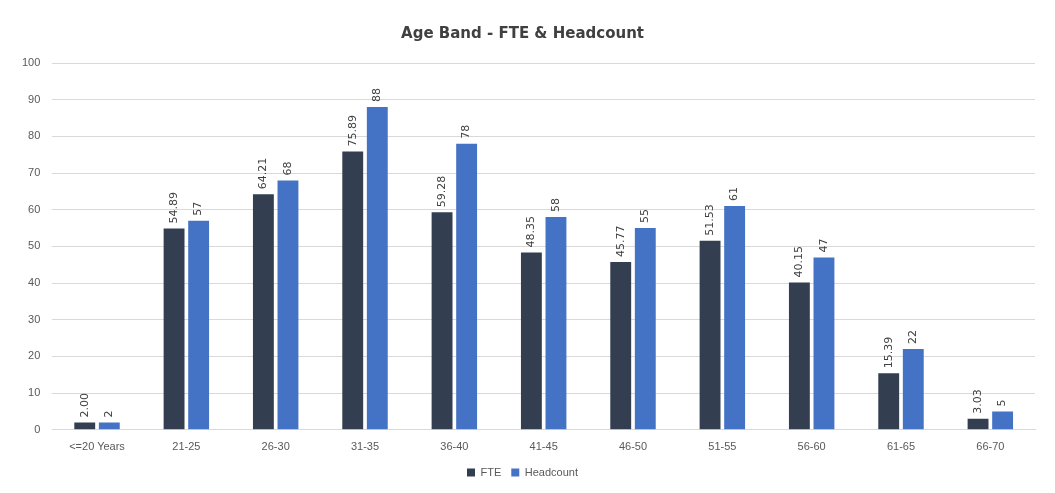 This screenshot has width=1055, height=493. I want to click on x-tick-label: 41-45, so click(543, 446).